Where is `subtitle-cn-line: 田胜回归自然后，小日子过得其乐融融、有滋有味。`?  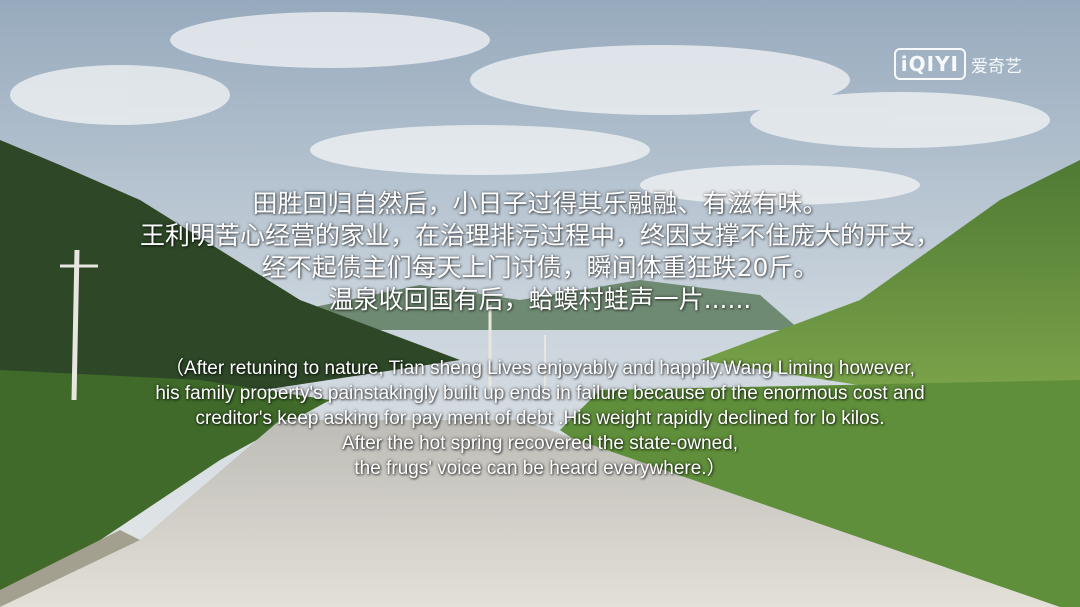
subtitle-cn-line: 田胜回归自然后，小日子过得其乐融融、有滋有味。 is located at coordinates (540, 203).